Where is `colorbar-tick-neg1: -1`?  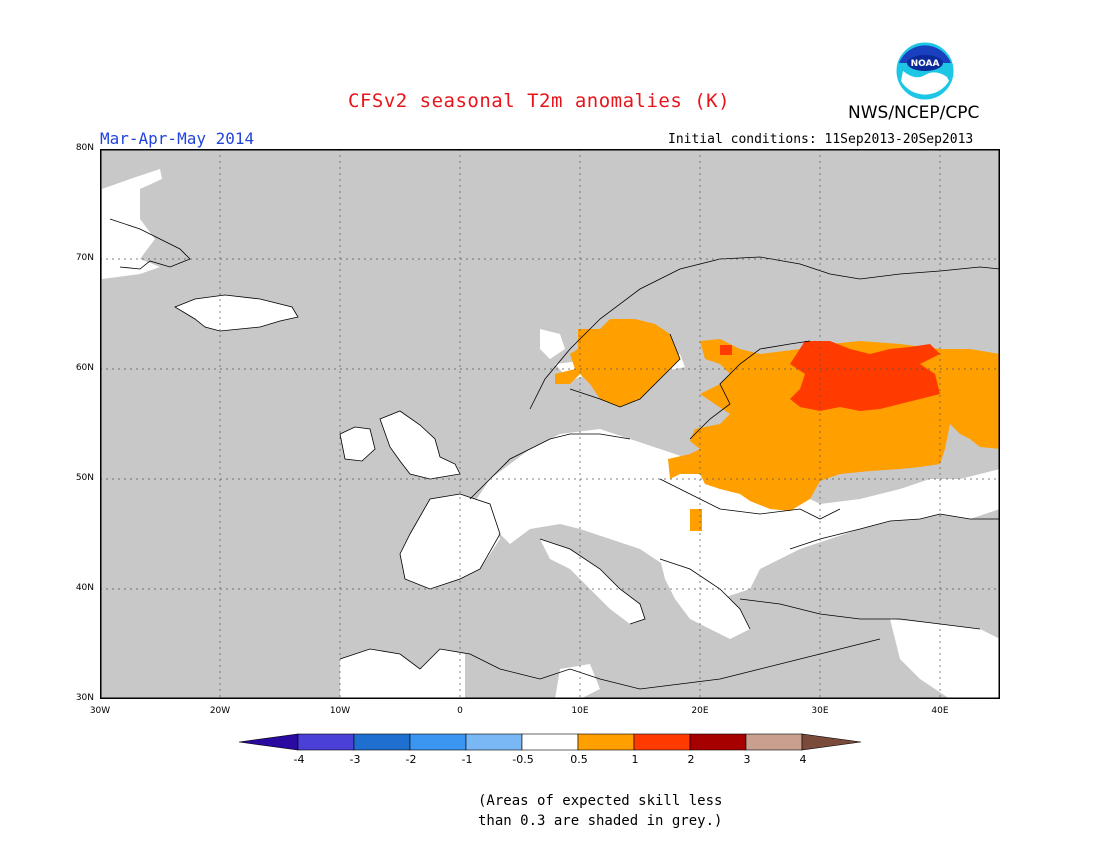 colorbar-tick-neg1: -1 is located at coordinates (467, 759).